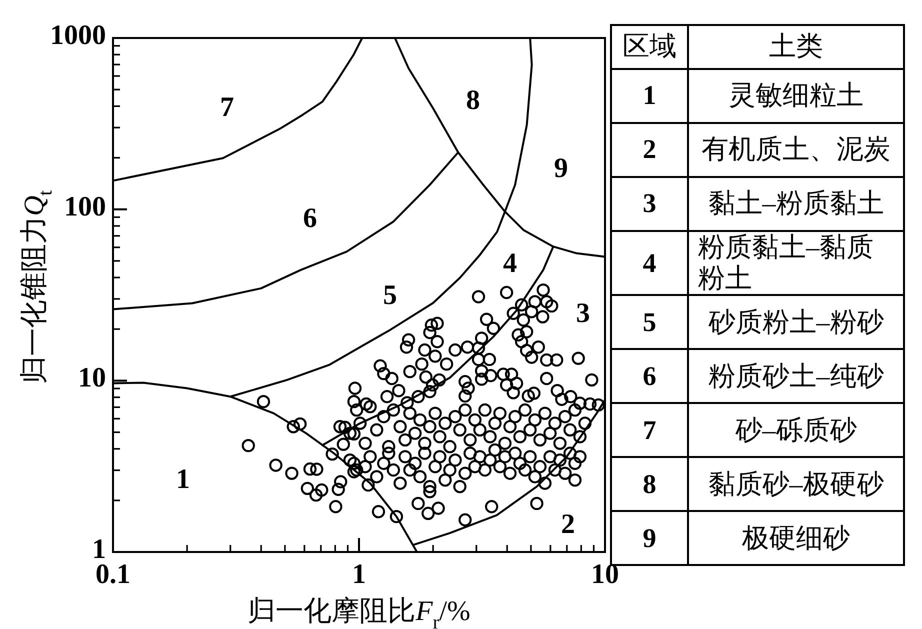  What do you see at coordinates (78, 35) in the screenshot?
I see `y-tick-label: 1000` at bounding box center [78, 35].